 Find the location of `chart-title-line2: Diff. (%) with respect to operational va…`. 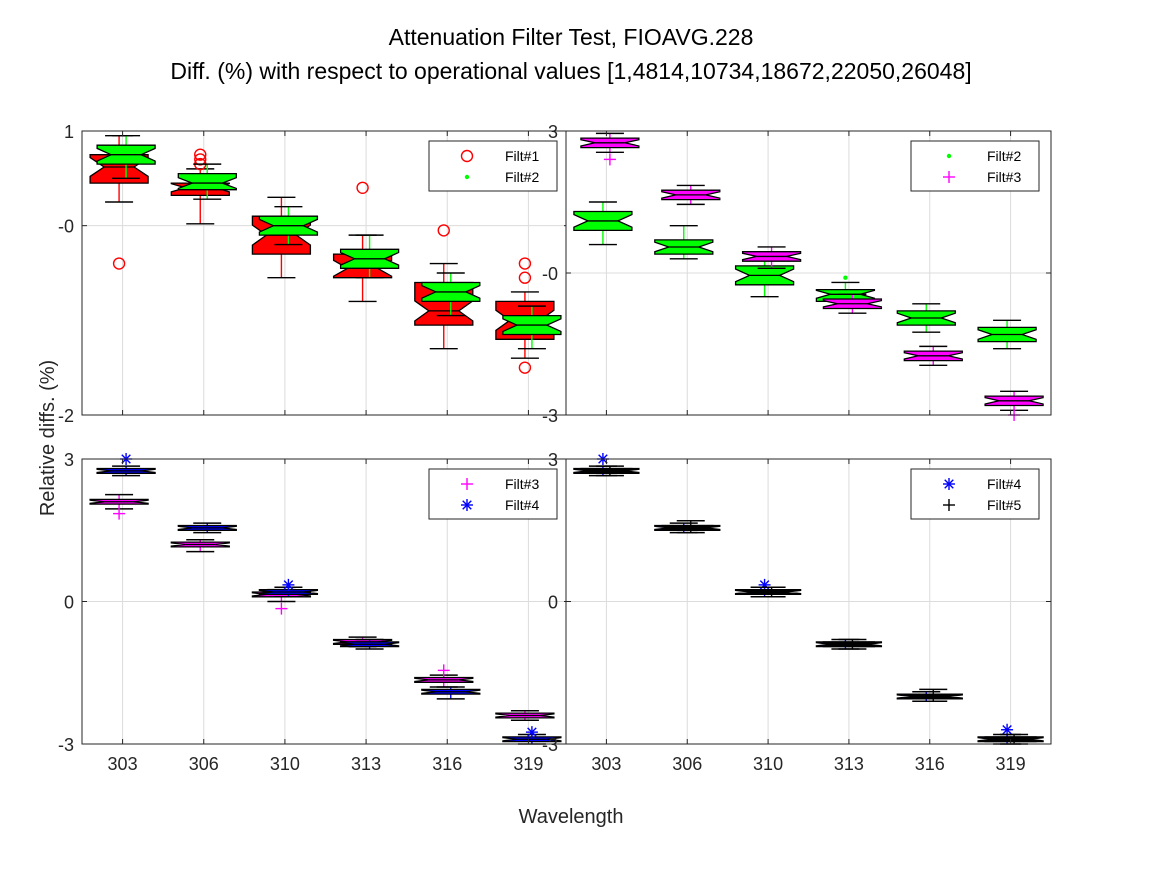

chart-title-line2: Diff. (%) with respect to operational va… is located at coordinates (570, 71).